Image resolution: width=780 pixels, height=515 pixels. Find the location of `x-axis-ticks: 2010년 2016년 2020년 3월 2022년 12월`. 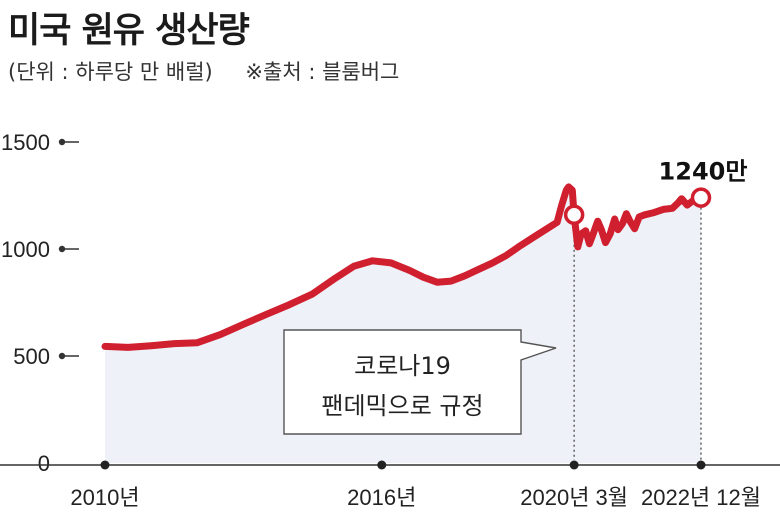

x-axis-ticks: 2010년 2016년 2020년 3월 2022년 12월 is located at coordinates (415, 485).